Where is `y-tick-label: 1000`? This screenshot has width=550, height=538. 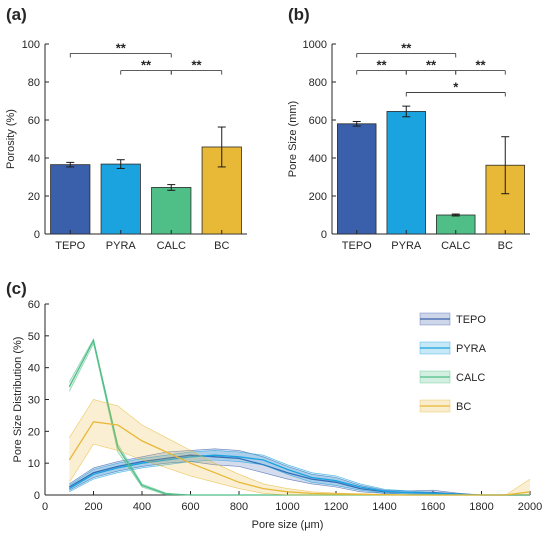
y-tick-label: 1000 is located at coordinates (315, 45).